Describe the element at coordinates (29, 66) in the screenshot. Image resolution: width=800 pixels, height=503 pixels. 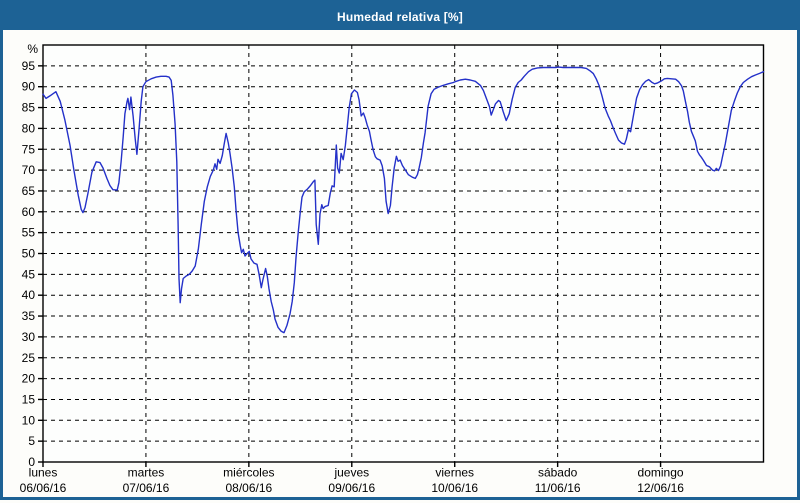
I see `y-tick-label: 95` at that location.